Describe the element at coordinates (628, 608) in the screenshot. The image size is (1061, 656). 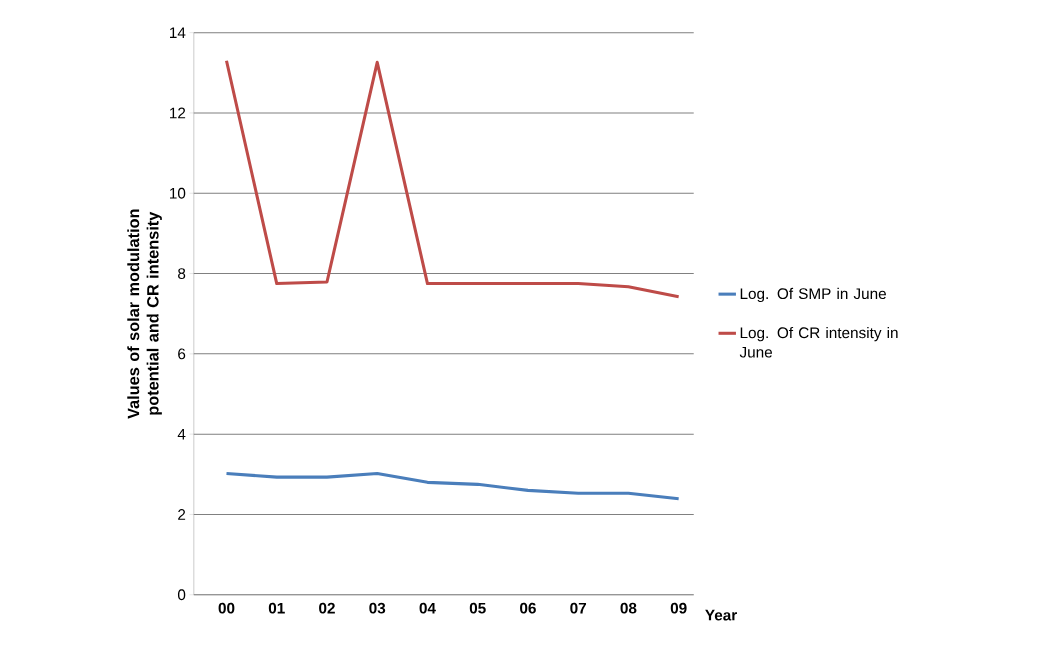
I see `x-tick-label: 08` at that location.